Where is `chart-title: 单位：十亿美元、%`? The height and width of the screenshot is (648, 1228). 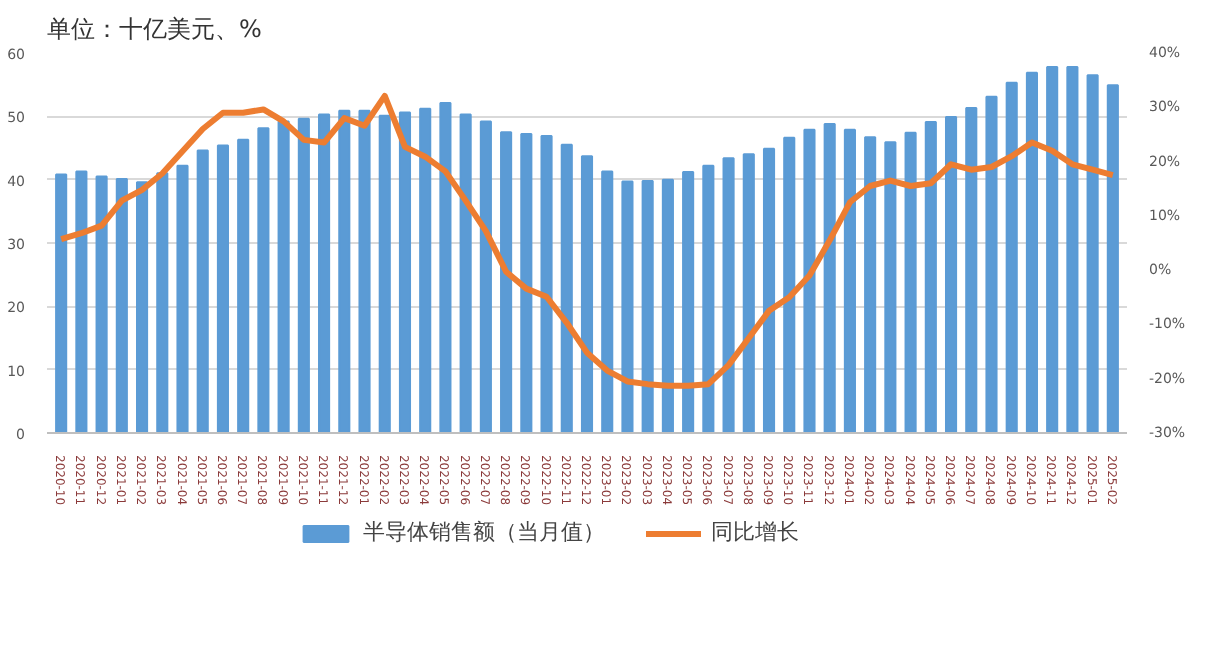
chart-title: 单位：十亿美元、% is located at coordinates (154, 29).